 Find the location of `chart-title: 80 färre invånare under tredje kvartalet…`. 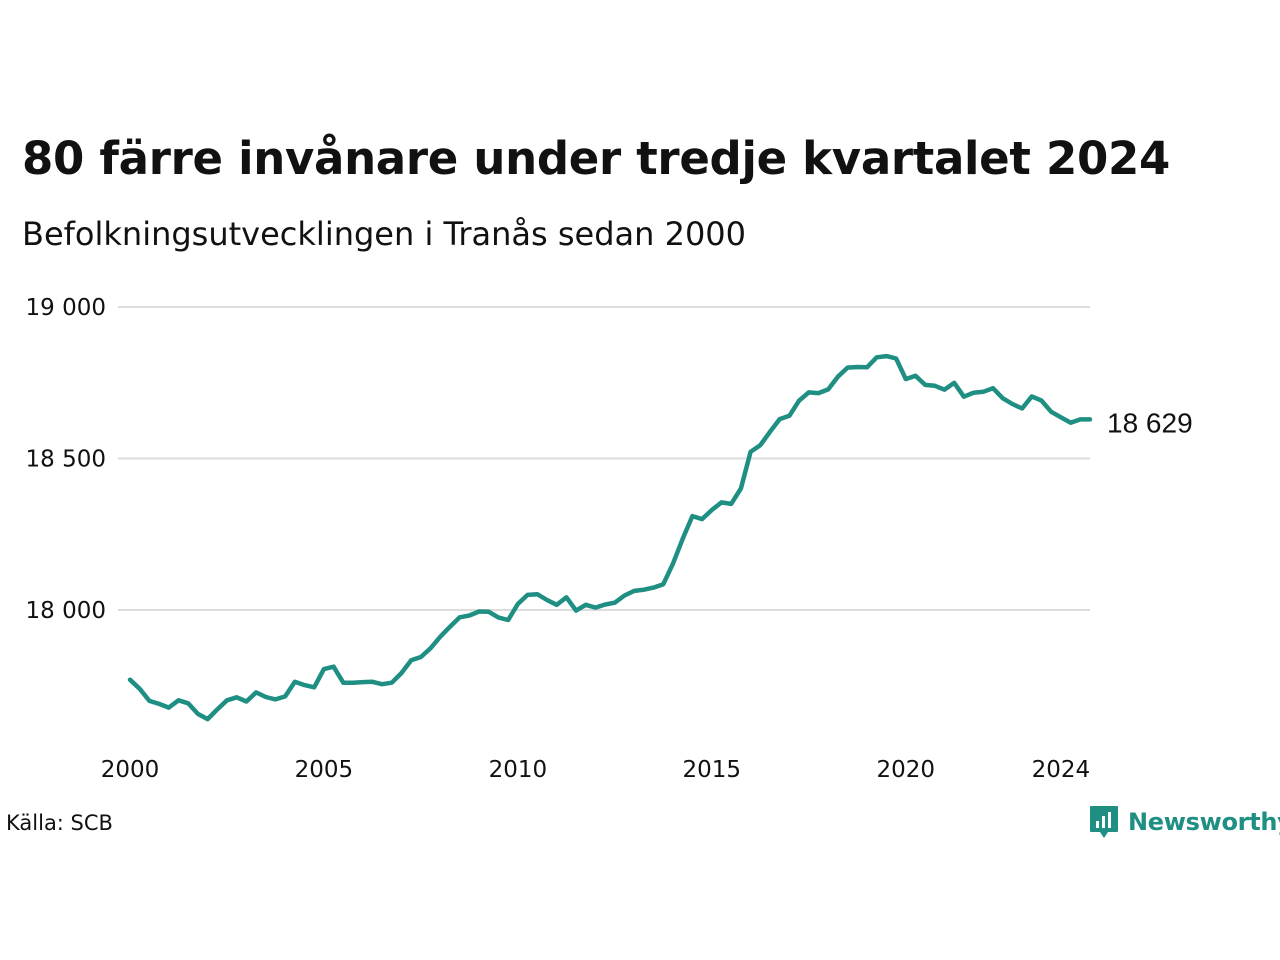

chart-title: 80 färre invånare under tredje kvartalet… is located at coordinates (596, 158).